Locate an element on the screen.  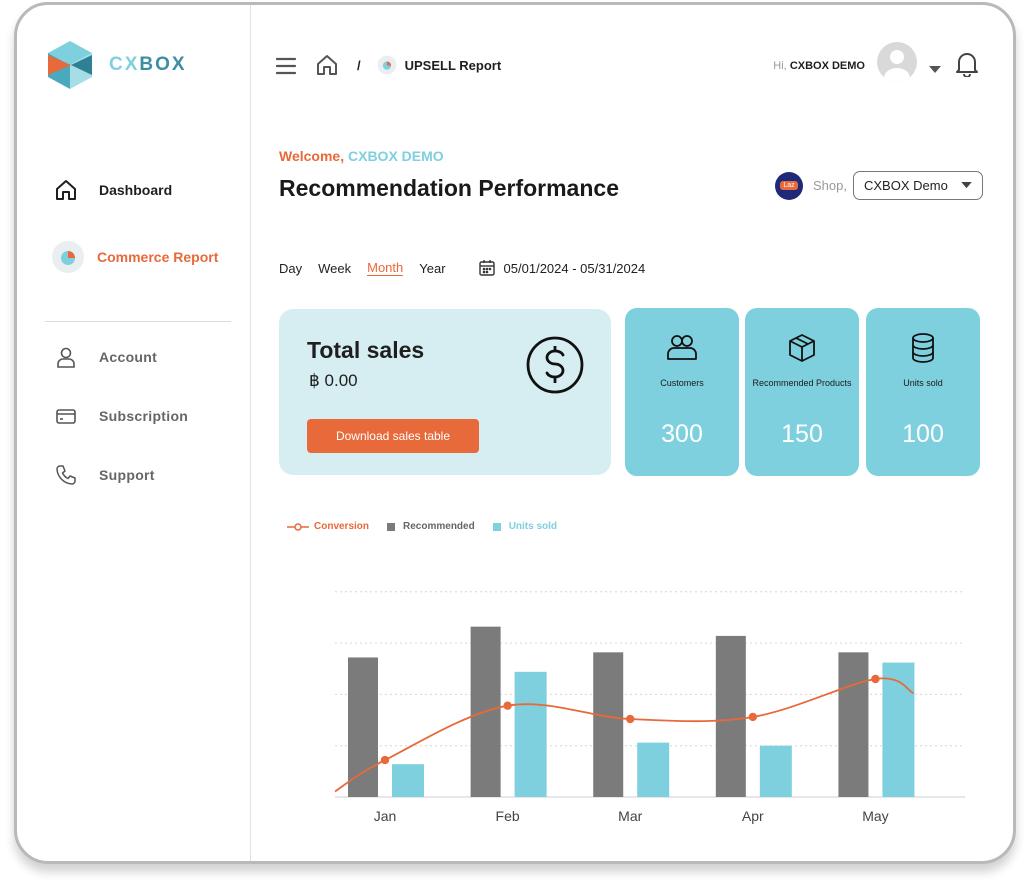
bell-icon is located at coordinates (967, 66).